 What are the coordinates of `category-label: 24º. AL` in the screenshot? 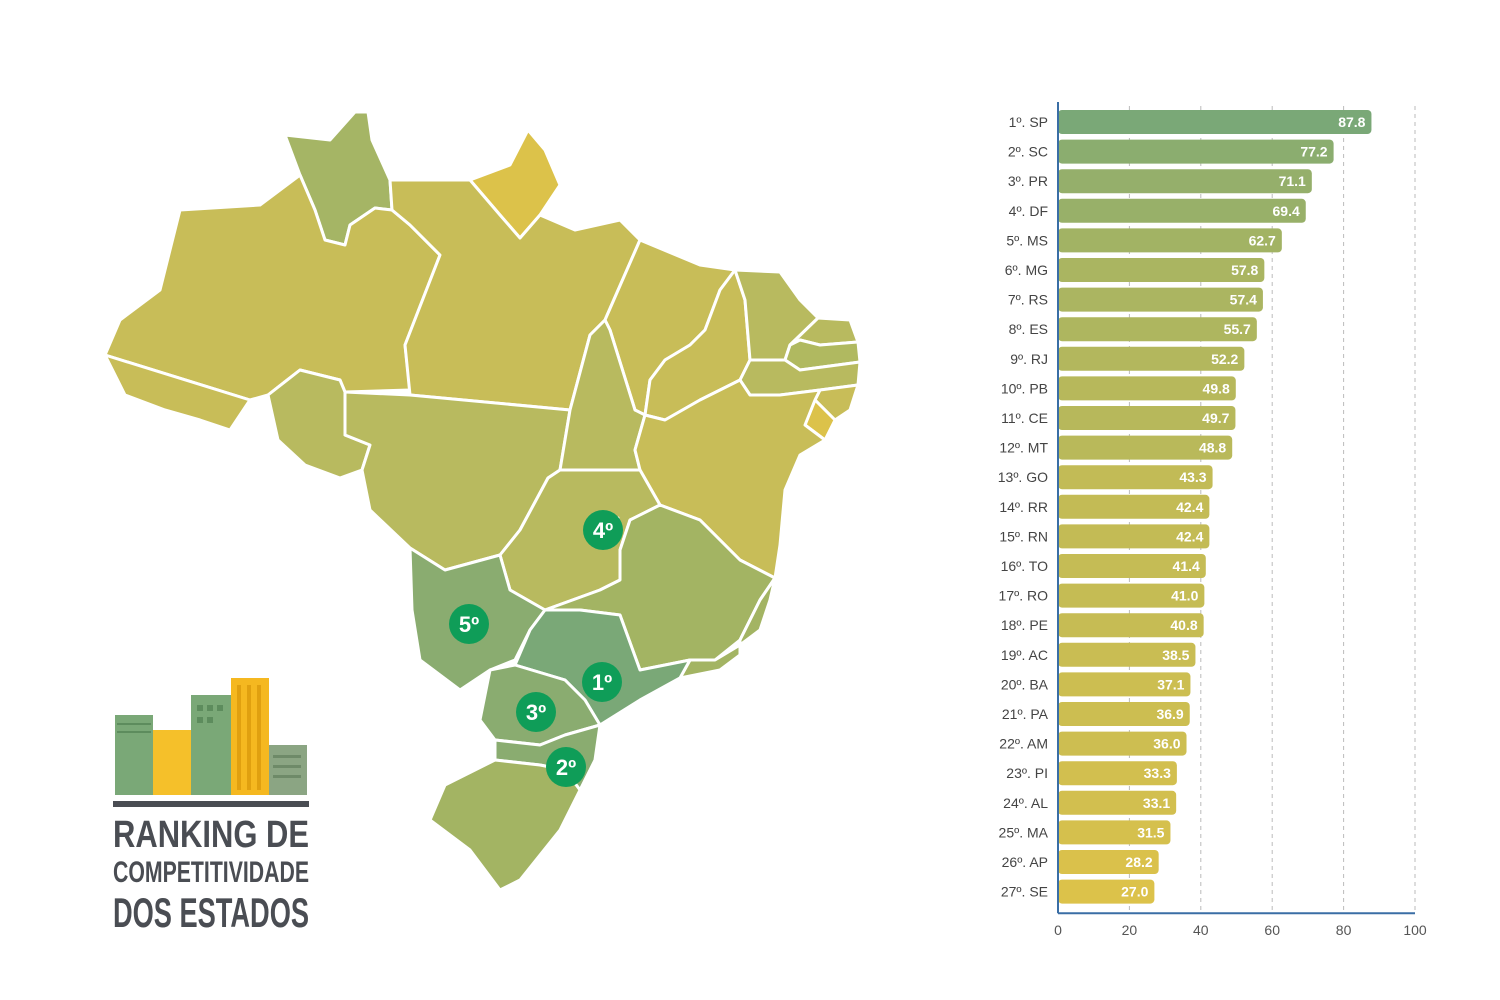 It's located at (1025, 803).